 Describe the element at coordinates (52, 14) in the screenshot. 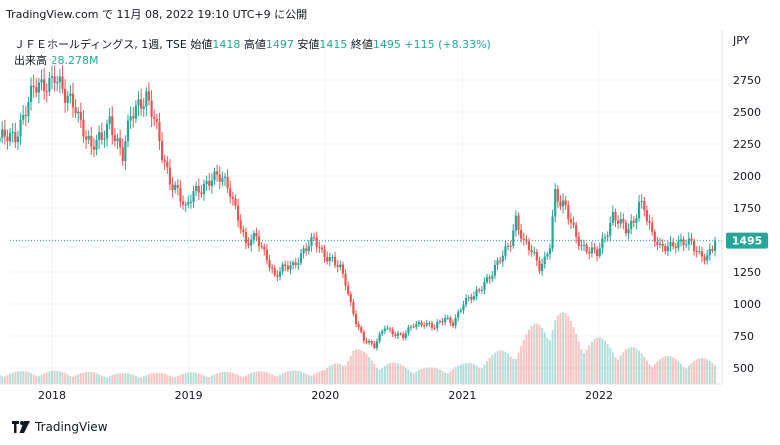

I see `publisher-name: TradingView.com` at that location.